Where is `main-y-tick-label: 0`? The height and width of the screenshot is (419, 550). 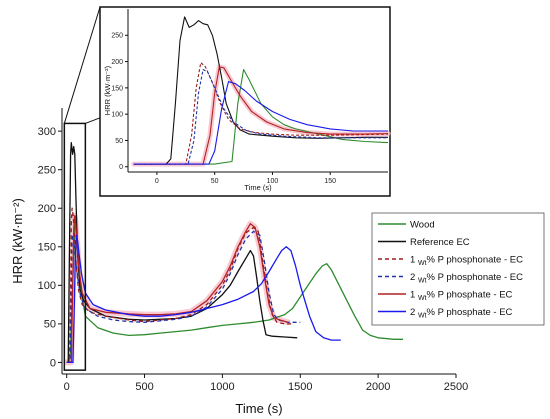
main-y-tick-label: 0 is located at coordinates (53, 363).